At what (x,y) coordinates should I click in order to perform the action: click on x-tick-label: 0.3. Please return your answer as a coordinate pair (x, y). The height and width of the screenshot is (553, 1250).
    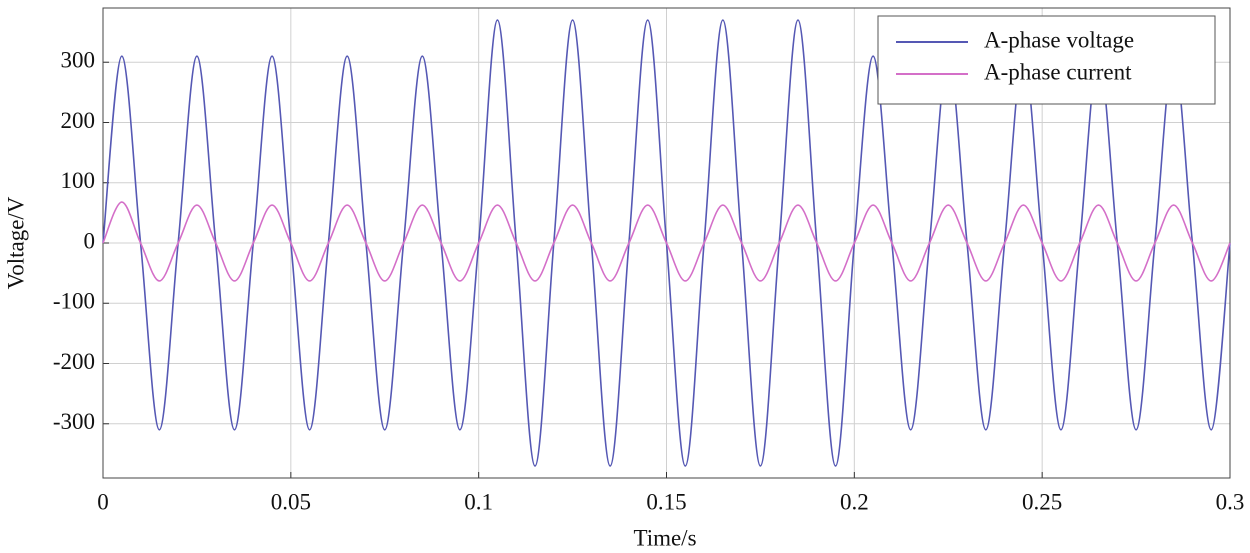
    Looking at the image, I should click on (1230, 501).